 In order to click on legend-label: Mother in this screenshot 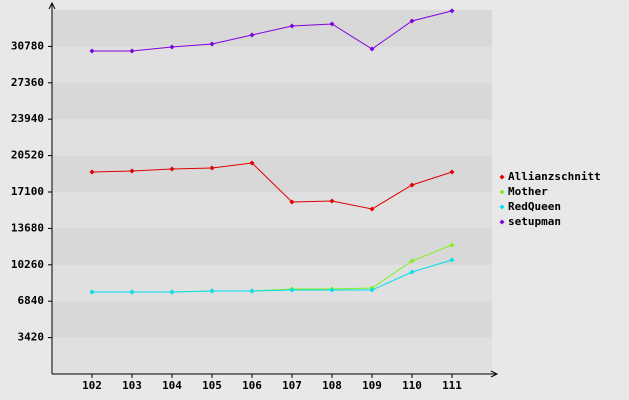, I will do `click(528, 191)`.